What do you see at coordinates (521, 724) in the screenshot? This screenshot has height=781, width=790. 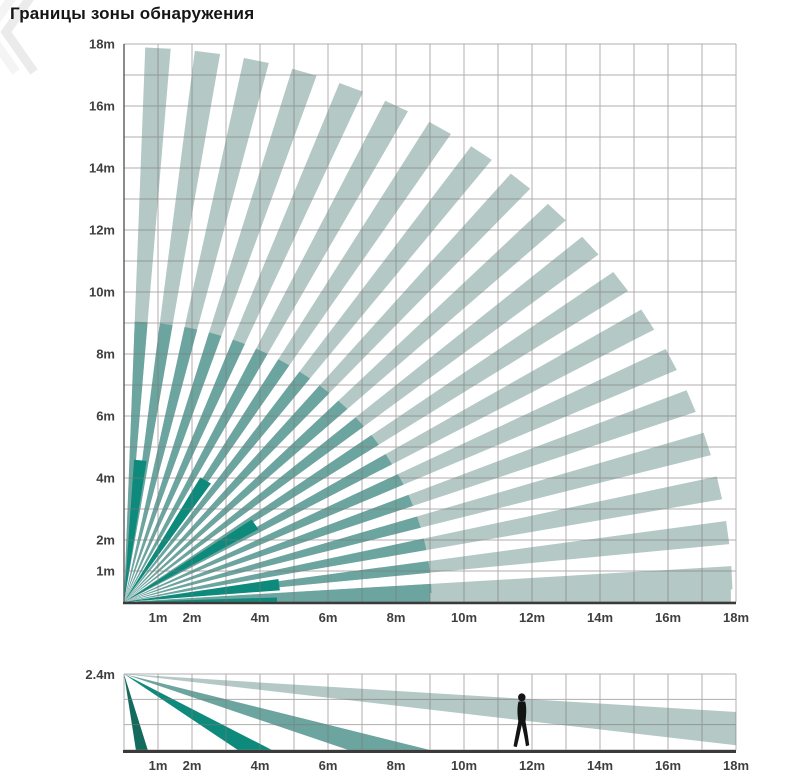 I see `person-body` at bounding box center [521, 724].